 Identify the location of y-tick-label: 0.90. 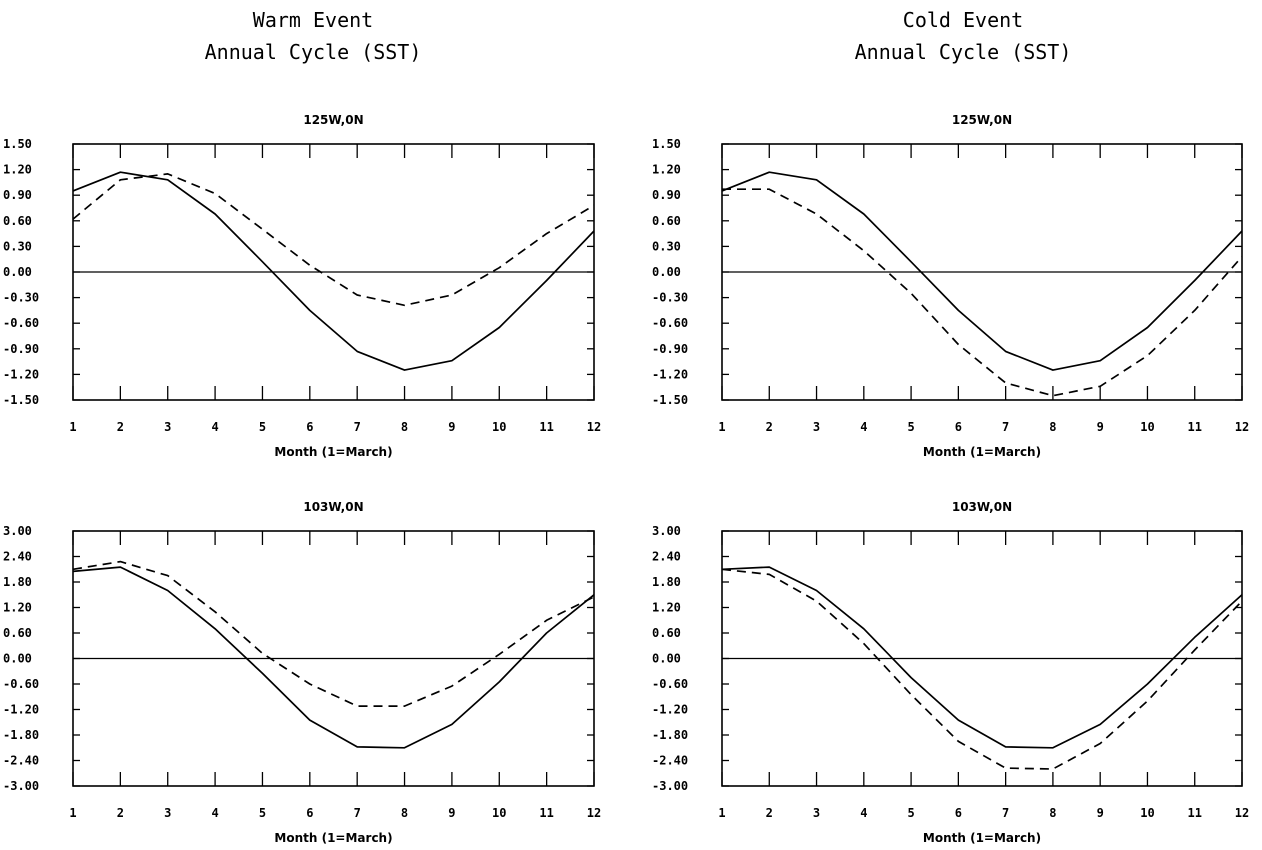
(17, 195).